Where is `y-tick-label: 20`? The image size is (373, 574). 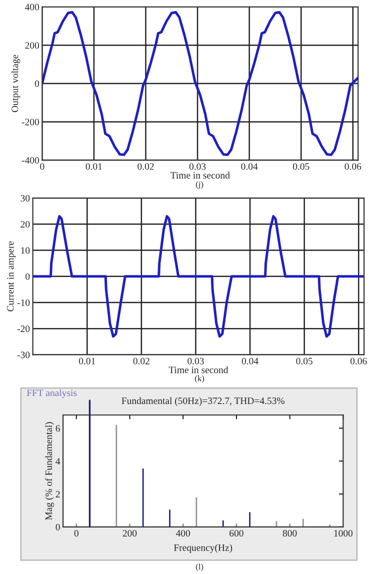
y-tick-label: 20 is located at coordinates (25, 224).